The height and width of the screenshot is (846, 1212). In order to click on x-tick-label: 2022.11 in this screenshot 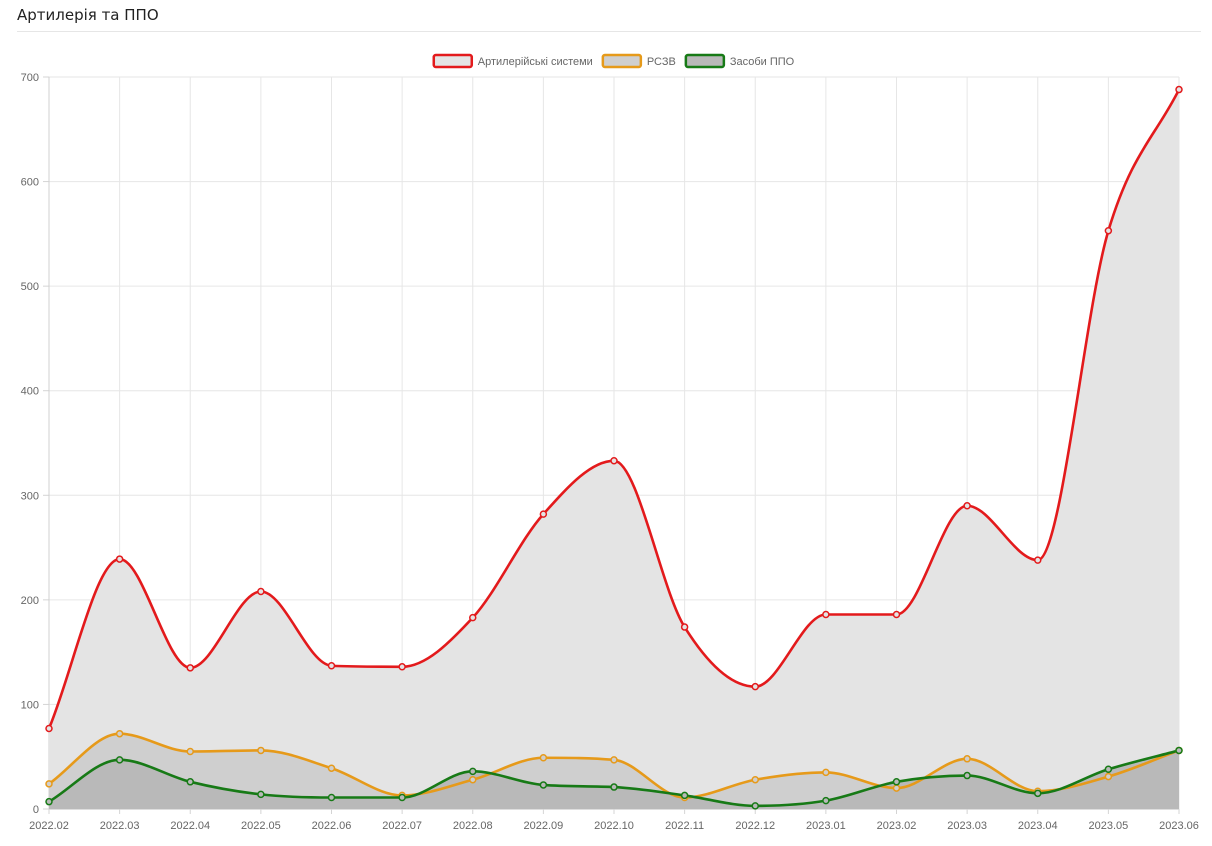, I will do `click(684, 826)`.